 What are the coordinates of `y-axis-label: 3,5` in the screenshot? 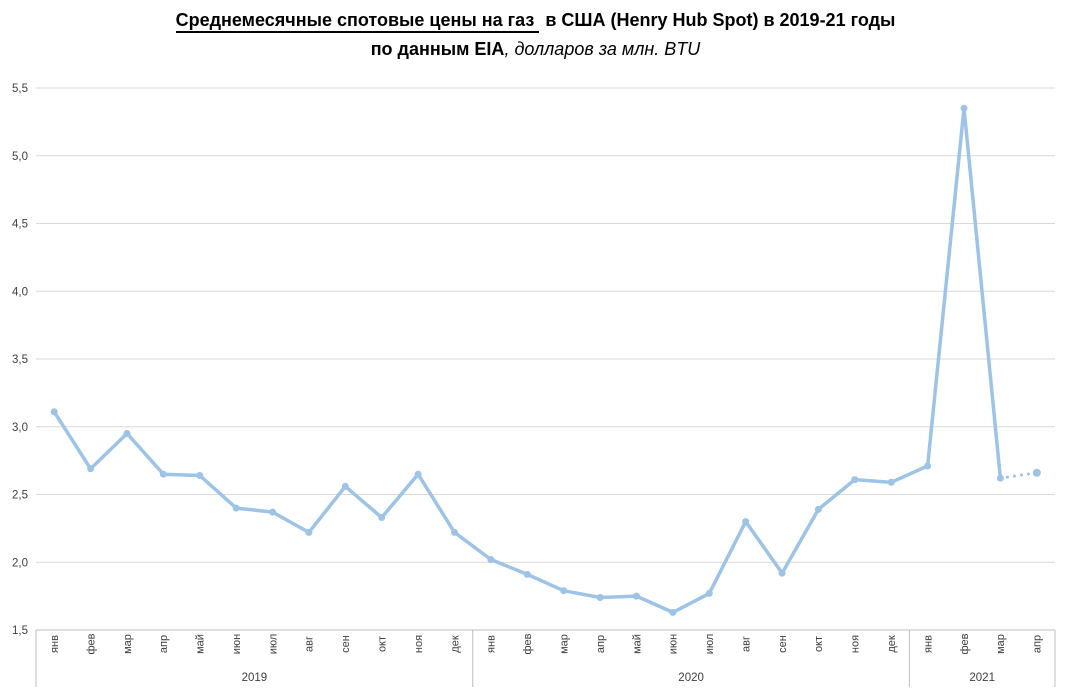 It's located at (20, 360).